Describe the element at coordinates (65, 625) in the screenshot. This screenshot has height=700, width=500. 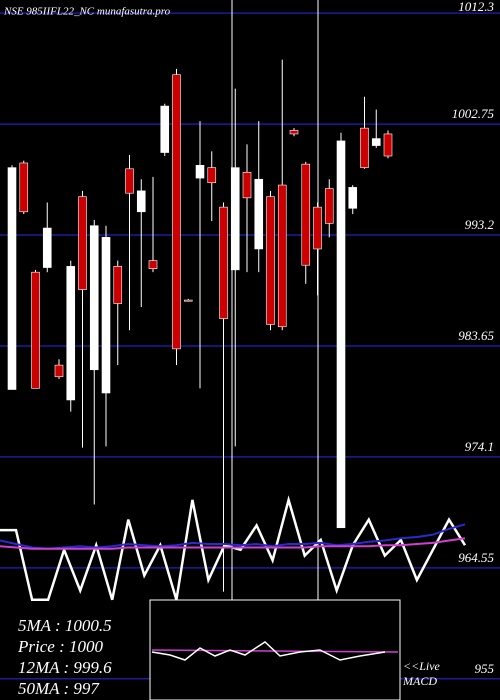
I see `info-text: 5MA : 1000.5` at that location.